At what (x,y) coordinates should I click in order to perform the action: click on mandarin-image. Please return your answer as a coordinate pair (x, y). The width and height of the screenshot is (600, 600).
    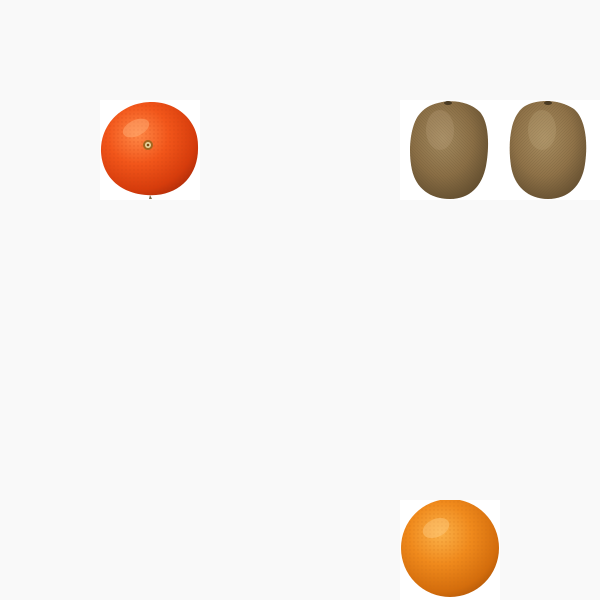
    Looking at the image, I should click on (149, 150).